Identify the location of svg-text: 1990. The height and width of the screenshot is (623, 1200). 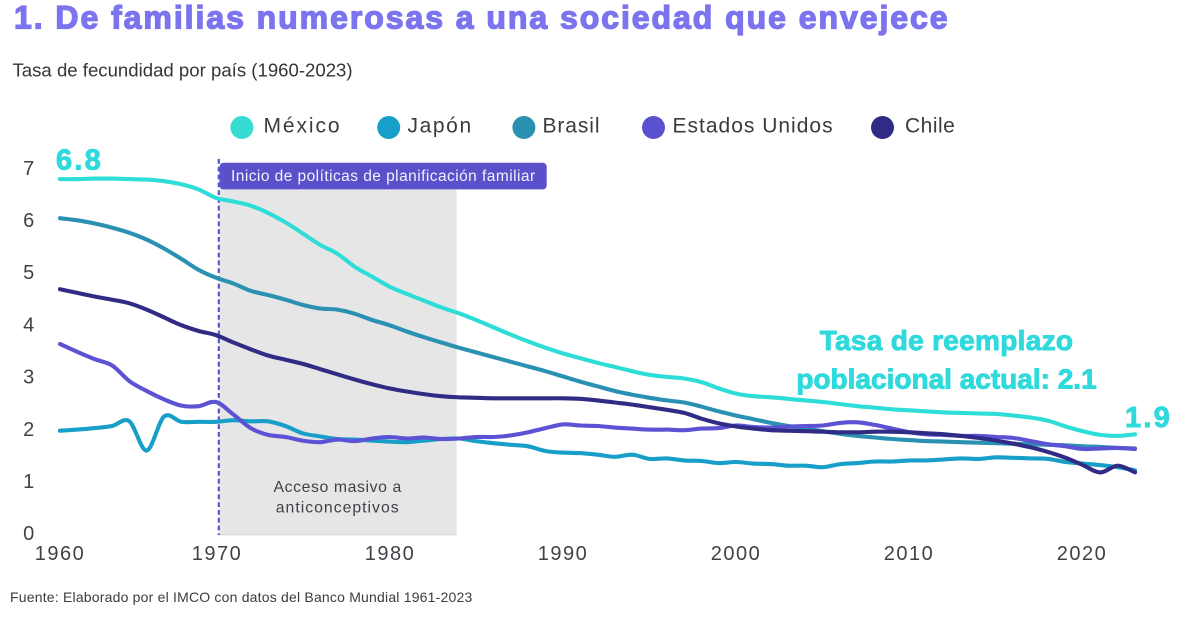
(563, 554).